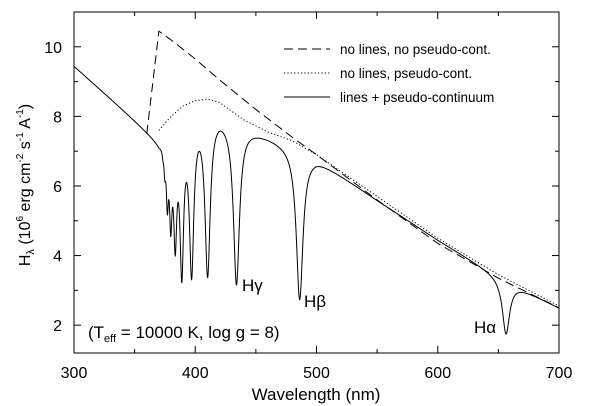  What do you see at coordinates (559, 373) in the screenshot?
I see `x-tick-label: 700` at bounding box center [559, 373].